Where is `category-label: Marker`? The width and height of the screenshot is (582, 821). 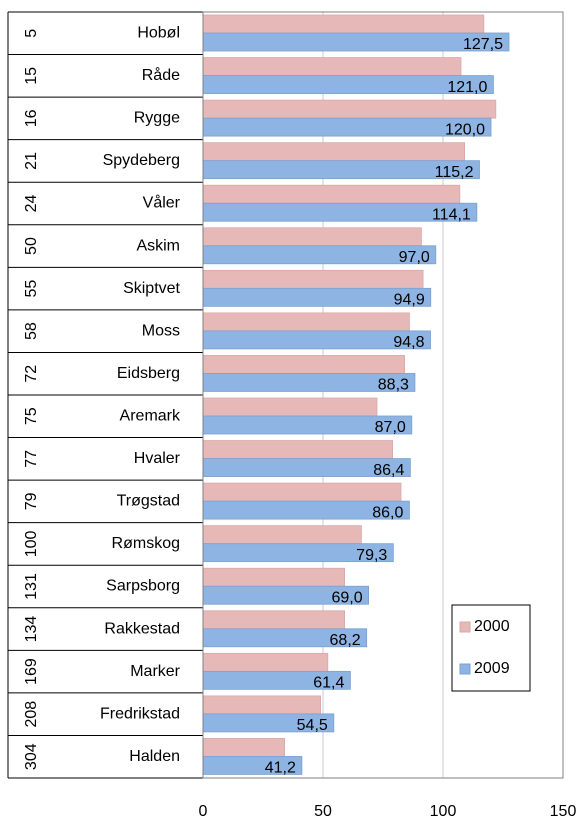
category-label: Marker is located at coordinates (155, 671).